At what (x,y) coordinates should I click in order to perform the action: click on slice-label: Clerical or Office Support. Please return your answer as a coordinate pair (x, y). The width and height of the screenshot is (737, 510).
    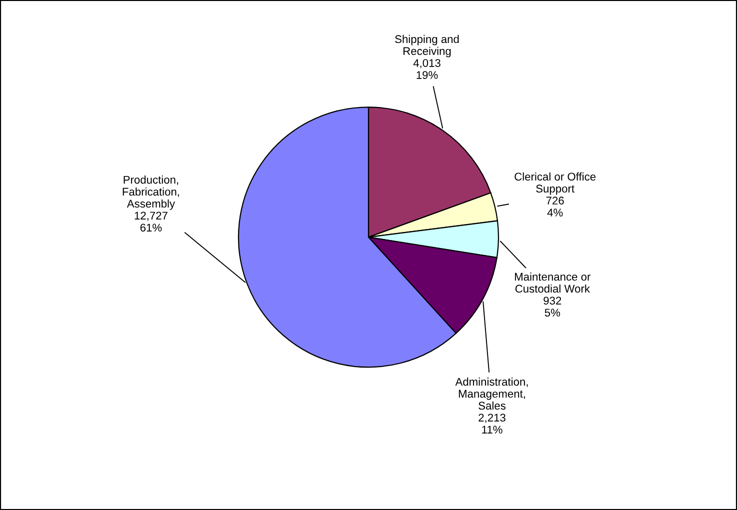
    Looking at the image, I should click on (555, 183).